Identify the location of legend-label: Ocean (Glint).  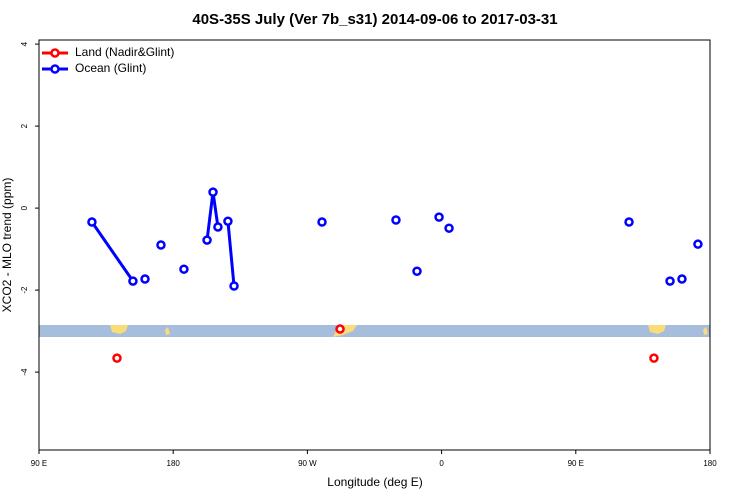
(110, 68).